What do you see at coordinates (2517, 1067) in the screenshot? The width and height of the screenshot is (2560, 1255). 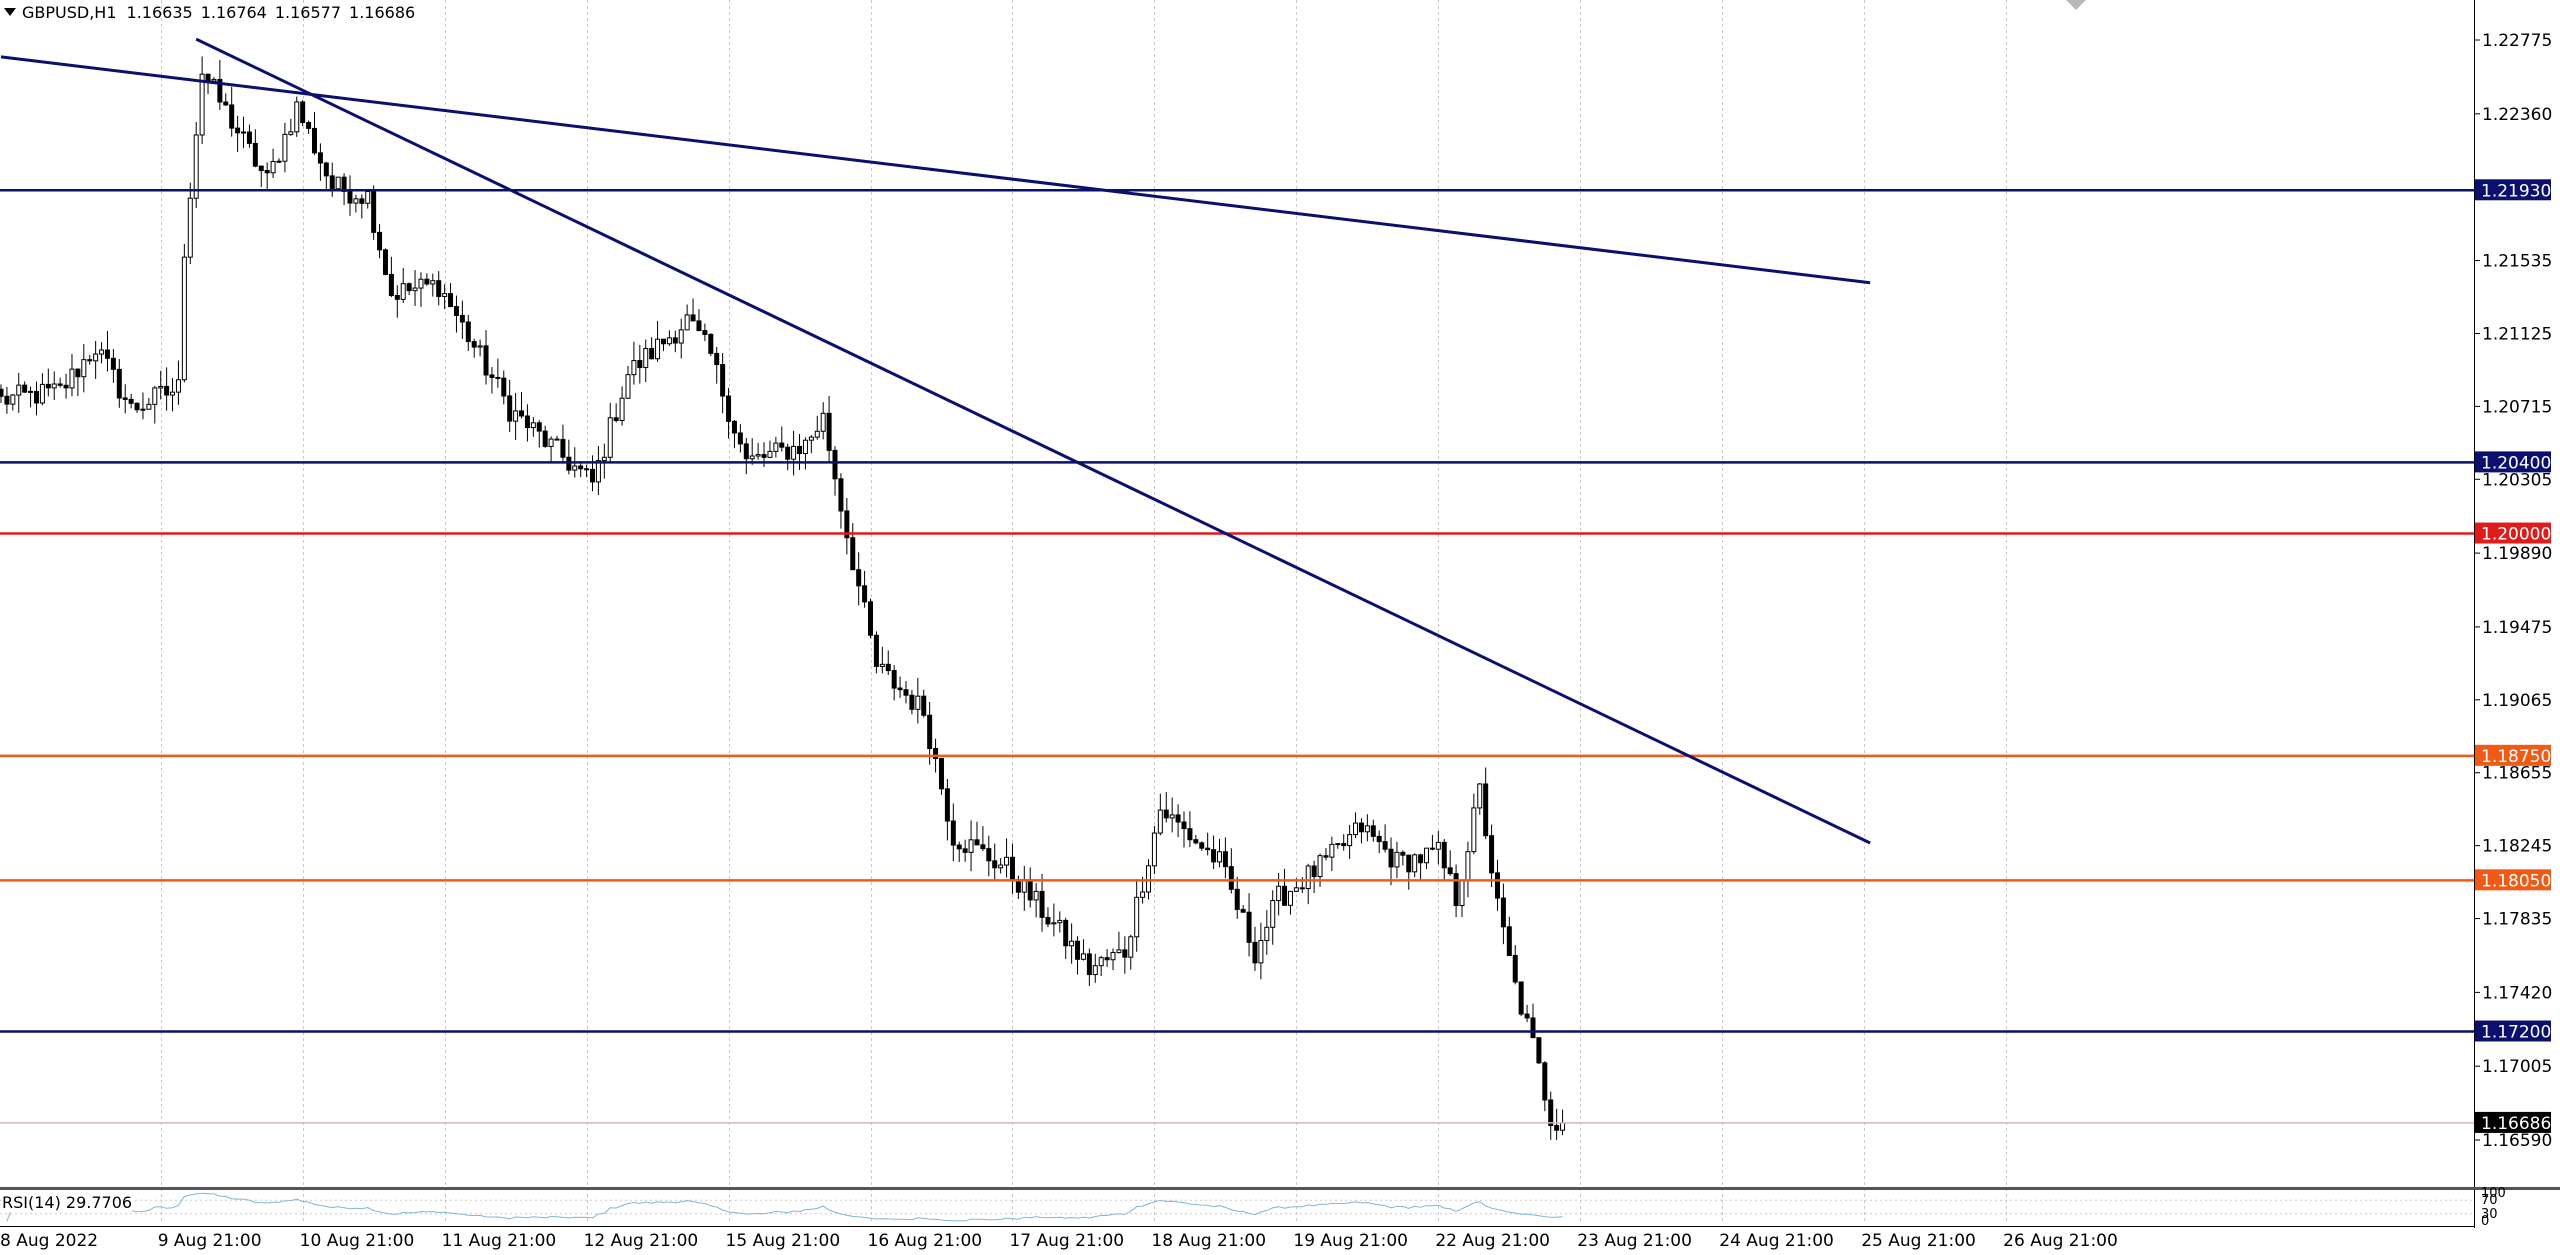 I see `price-tick-label: 1.17005` at bounding box center [2517, 1067].